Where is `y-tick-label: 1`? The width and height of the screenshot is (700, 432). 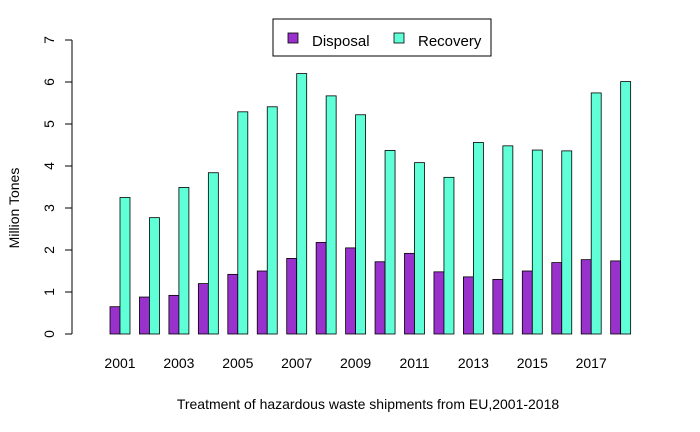 y-tick-label: 1 is located at coordinates (49, 292).